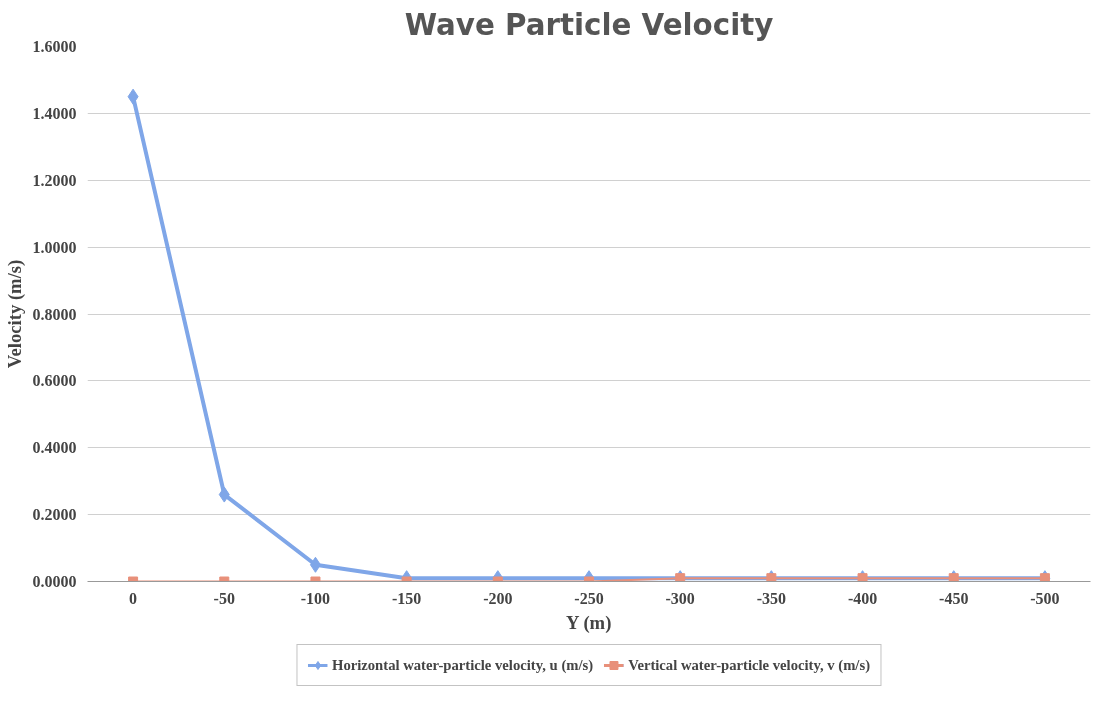  I want to click on y-tick-label: 0.8000, so click(54, 314).